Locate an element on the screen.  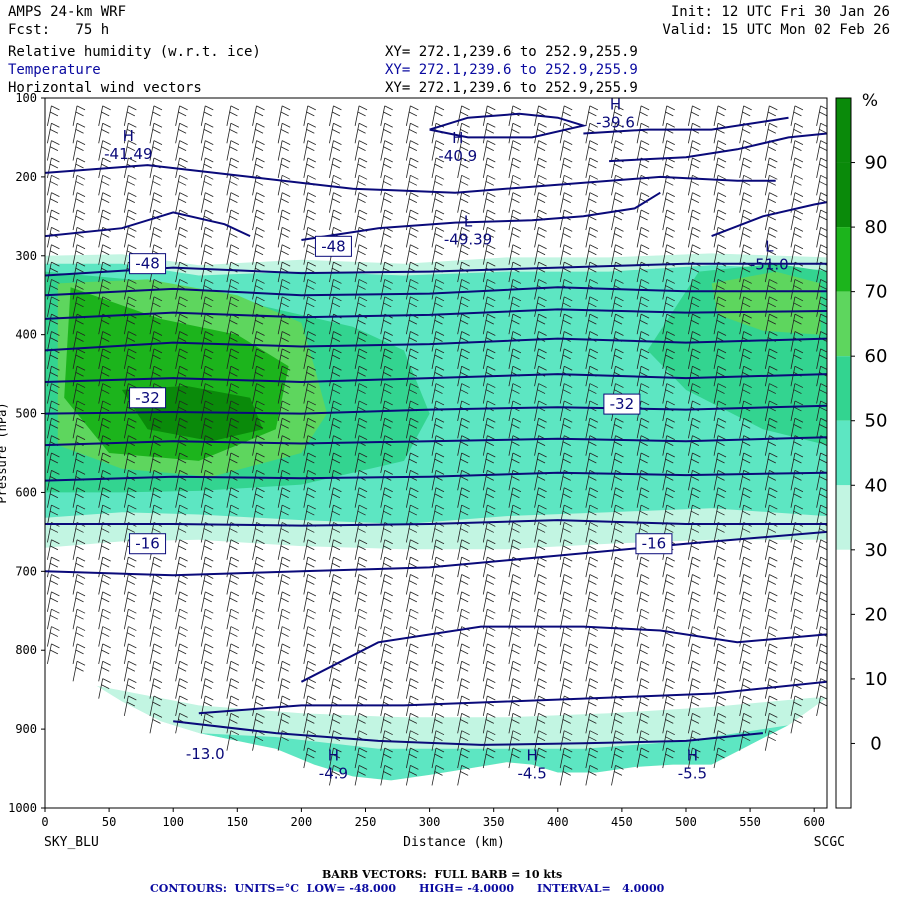
isotherm-line is located at coordinates (436, 553).